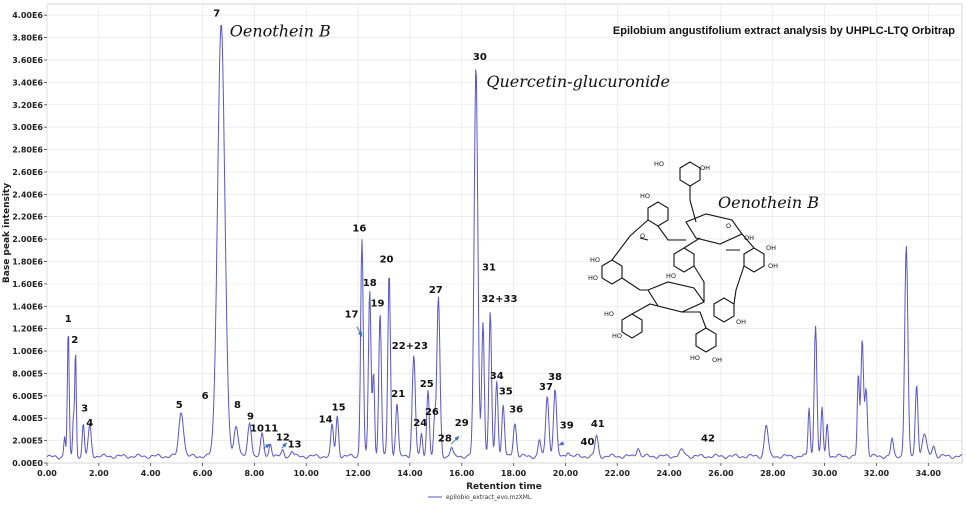 This screenshot has width=966, height=508. Describe the element at coordinates (708, 439) in the screenshot. I see `peak-label: 42` at that location.